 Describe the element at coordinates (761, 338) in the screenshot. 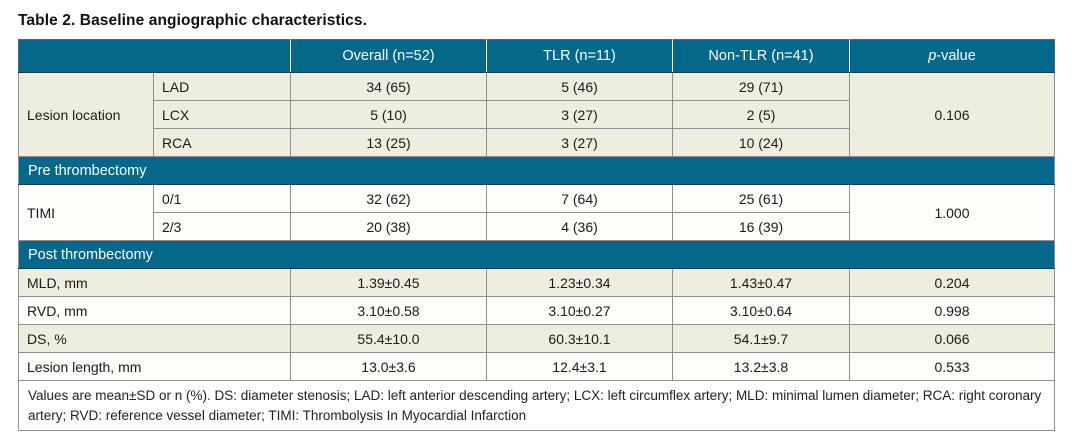

I see `ds-non-tlr: 54.1±9.7` at that location.